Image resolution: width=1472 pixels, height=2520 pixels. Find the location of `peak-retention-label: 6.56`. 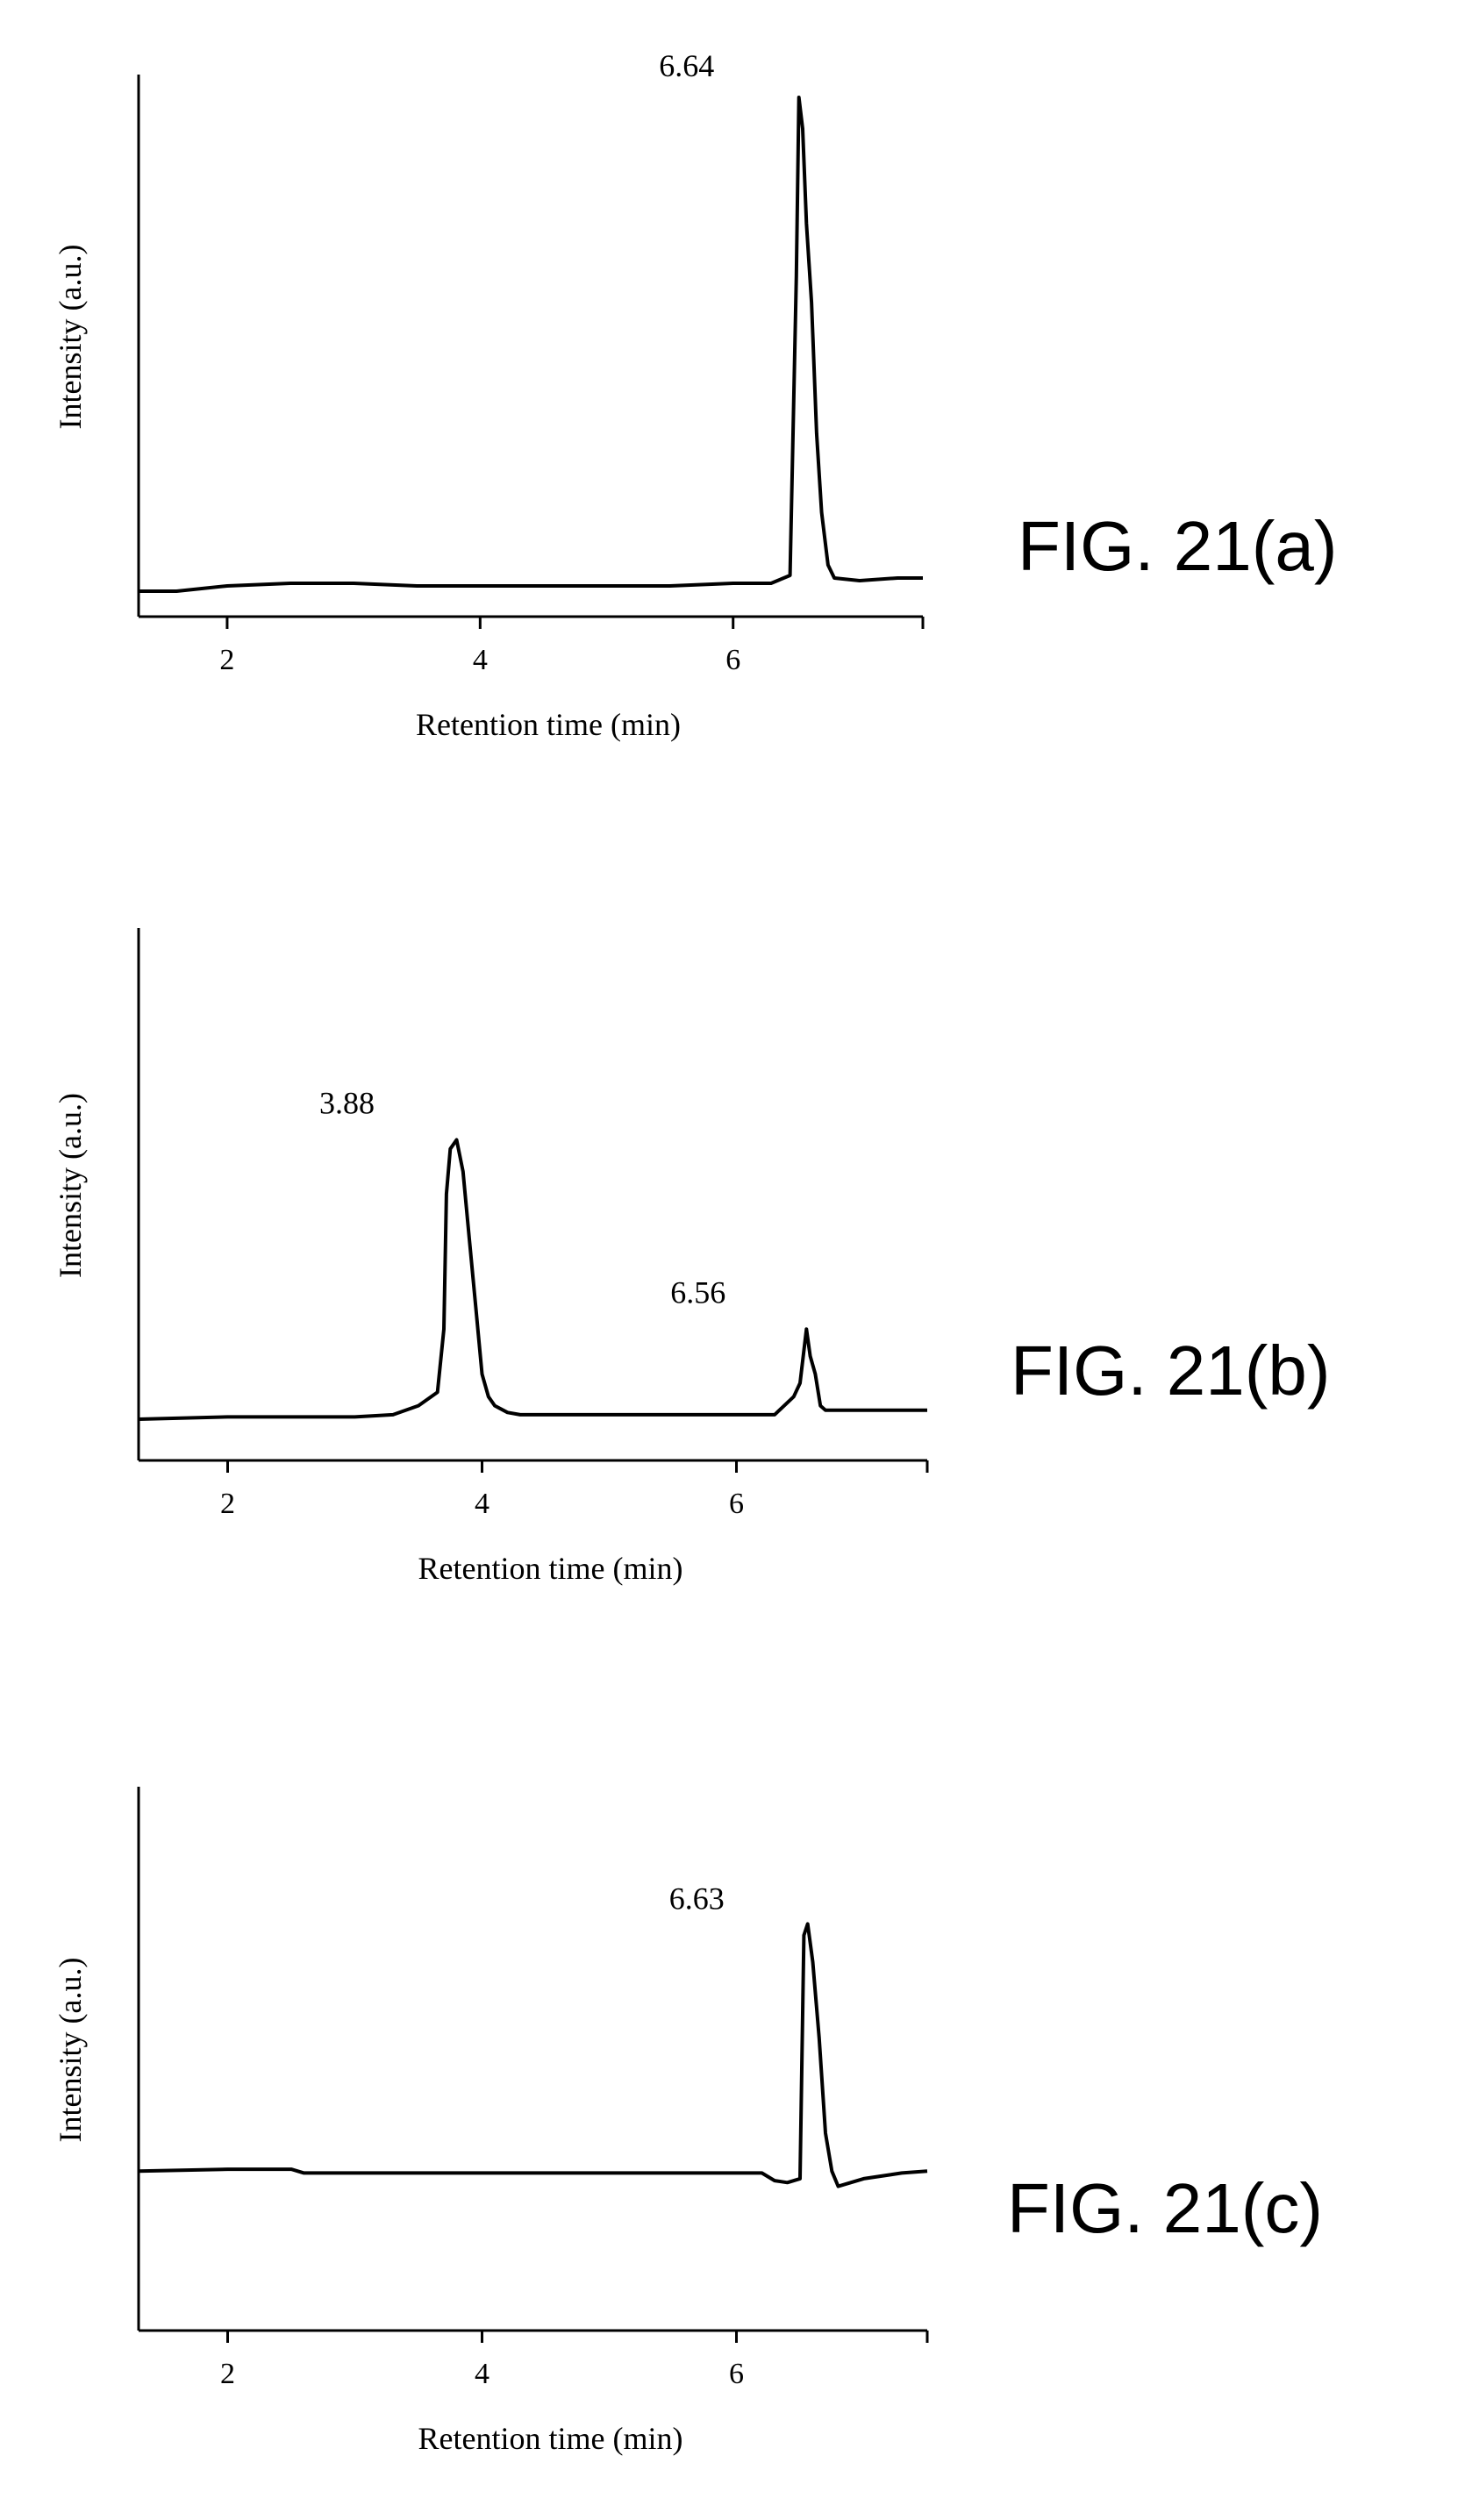

peak-retention-label: 6.56 is located at coordinates (697, 1292).